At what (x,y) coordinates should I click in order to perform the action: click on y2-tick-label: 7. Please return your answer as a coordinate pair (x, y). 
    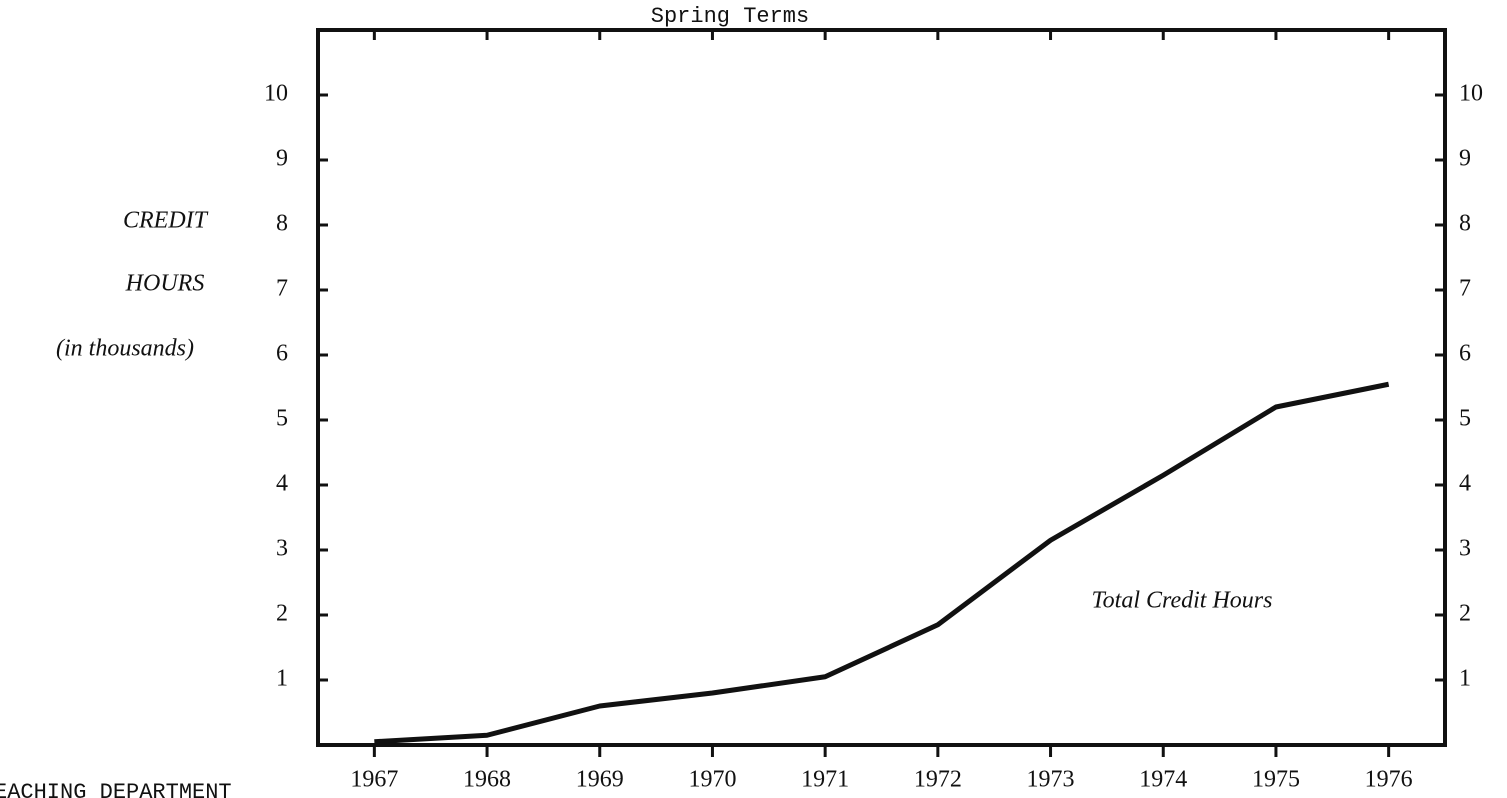
    Looking at the image, I should click on (1465, 289).